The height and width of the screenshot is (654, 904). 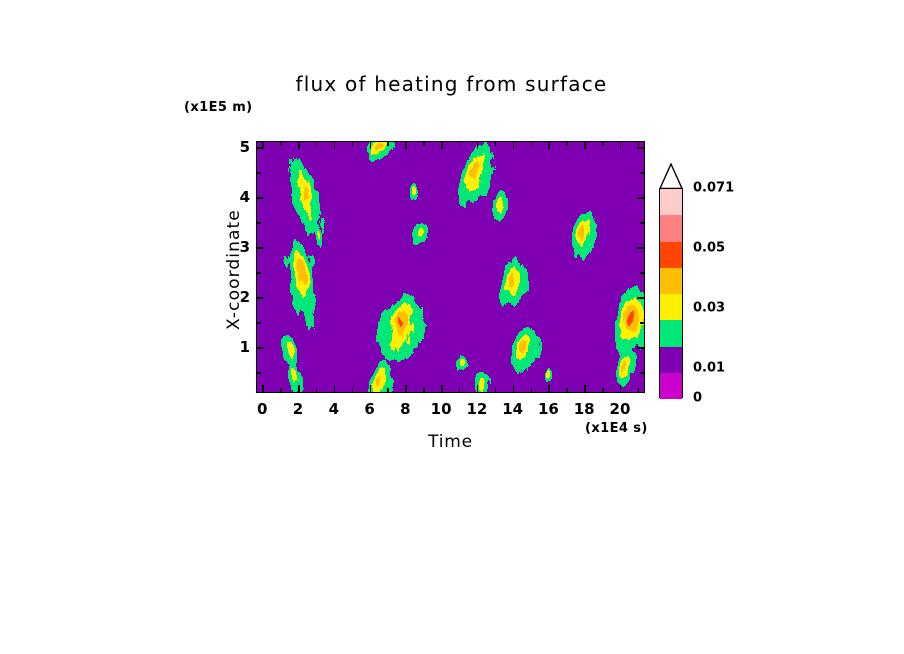 What do you see at coordinates (450, 442) in the screenshot?
I see `x-axis-title: Time` at bounding box center [450, 442].